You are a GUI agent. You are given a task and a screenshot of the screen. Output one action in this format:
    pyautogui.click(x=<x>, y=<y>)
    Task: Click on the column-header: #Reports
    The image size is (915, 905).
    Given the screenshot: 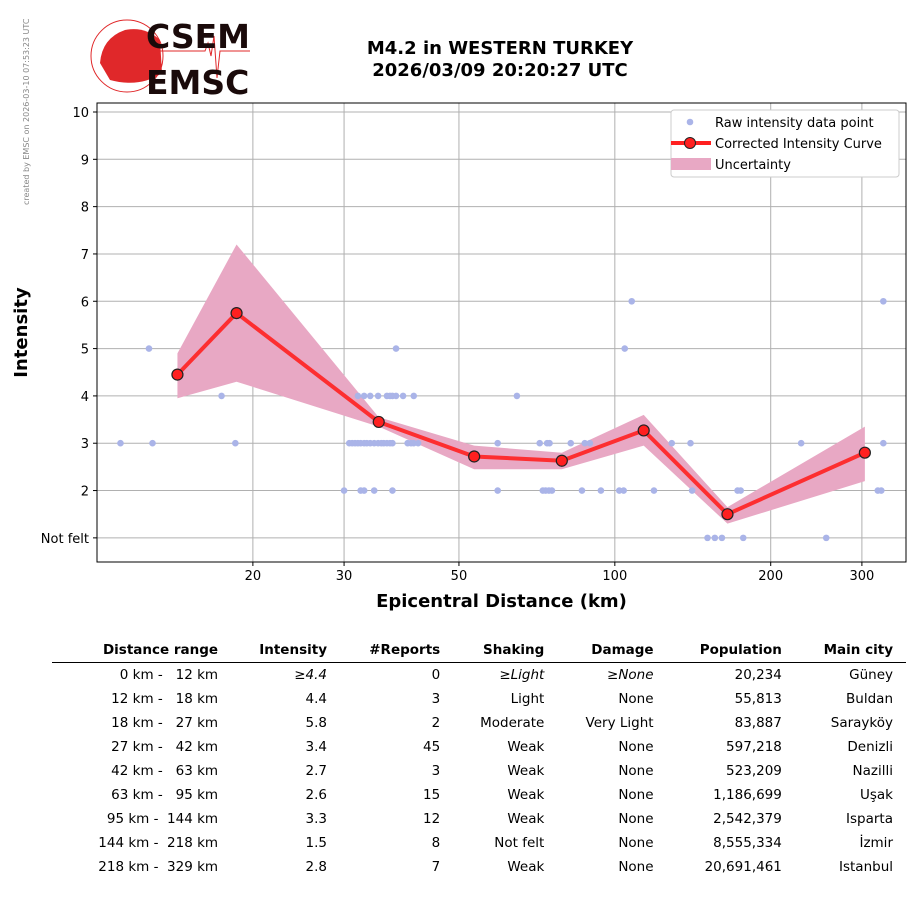 What is the action you would take?
    pyautogui.click(x=397, y=651)
    